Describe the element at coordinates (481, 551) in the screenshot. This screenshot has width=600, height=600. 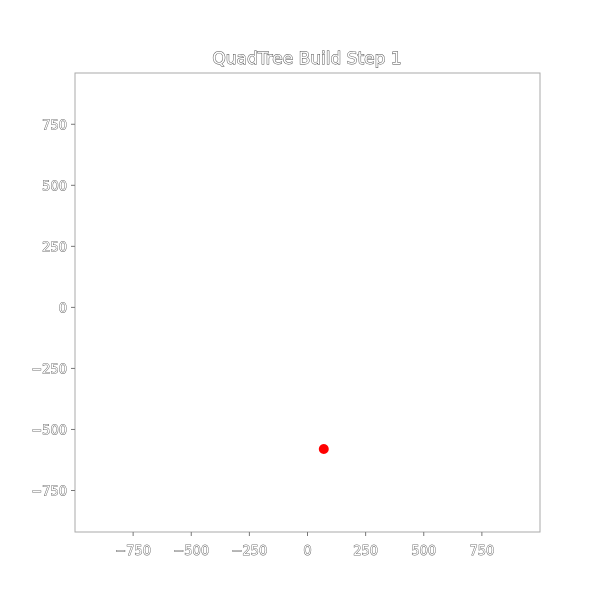
I see `x-tick-label: 750` at that location.